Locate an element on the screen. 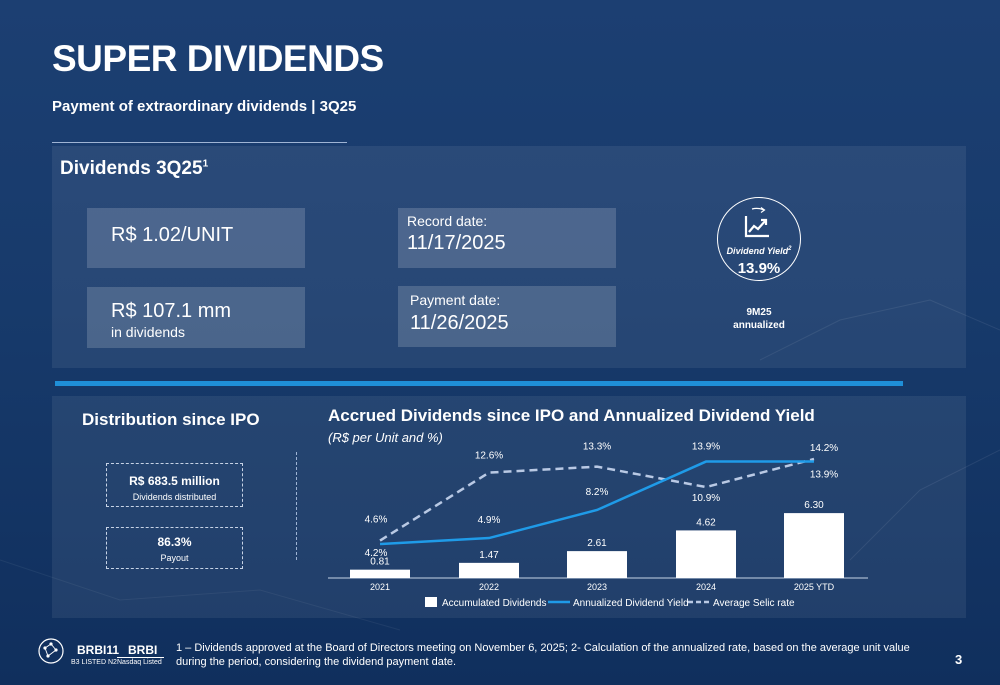  selic-value-label: 10.9% is located at coordinates (706, 498).